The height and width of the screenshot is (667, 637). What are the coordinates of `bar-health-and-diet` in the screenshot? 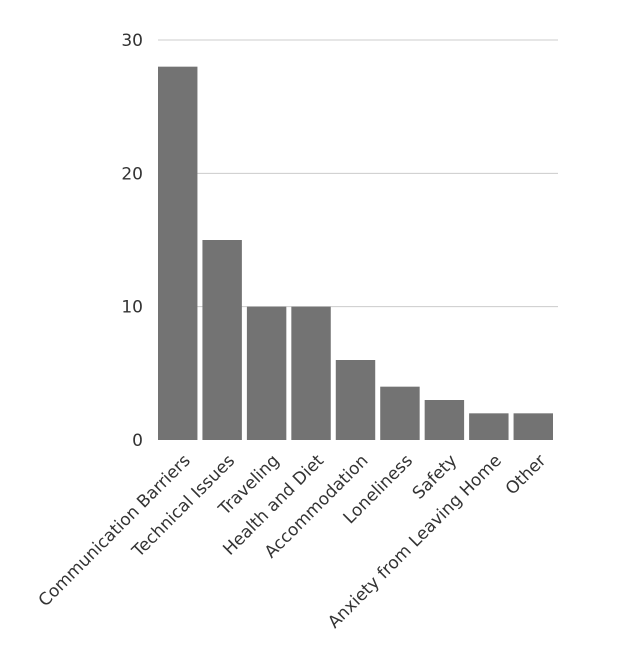 It's located at (311, 373).